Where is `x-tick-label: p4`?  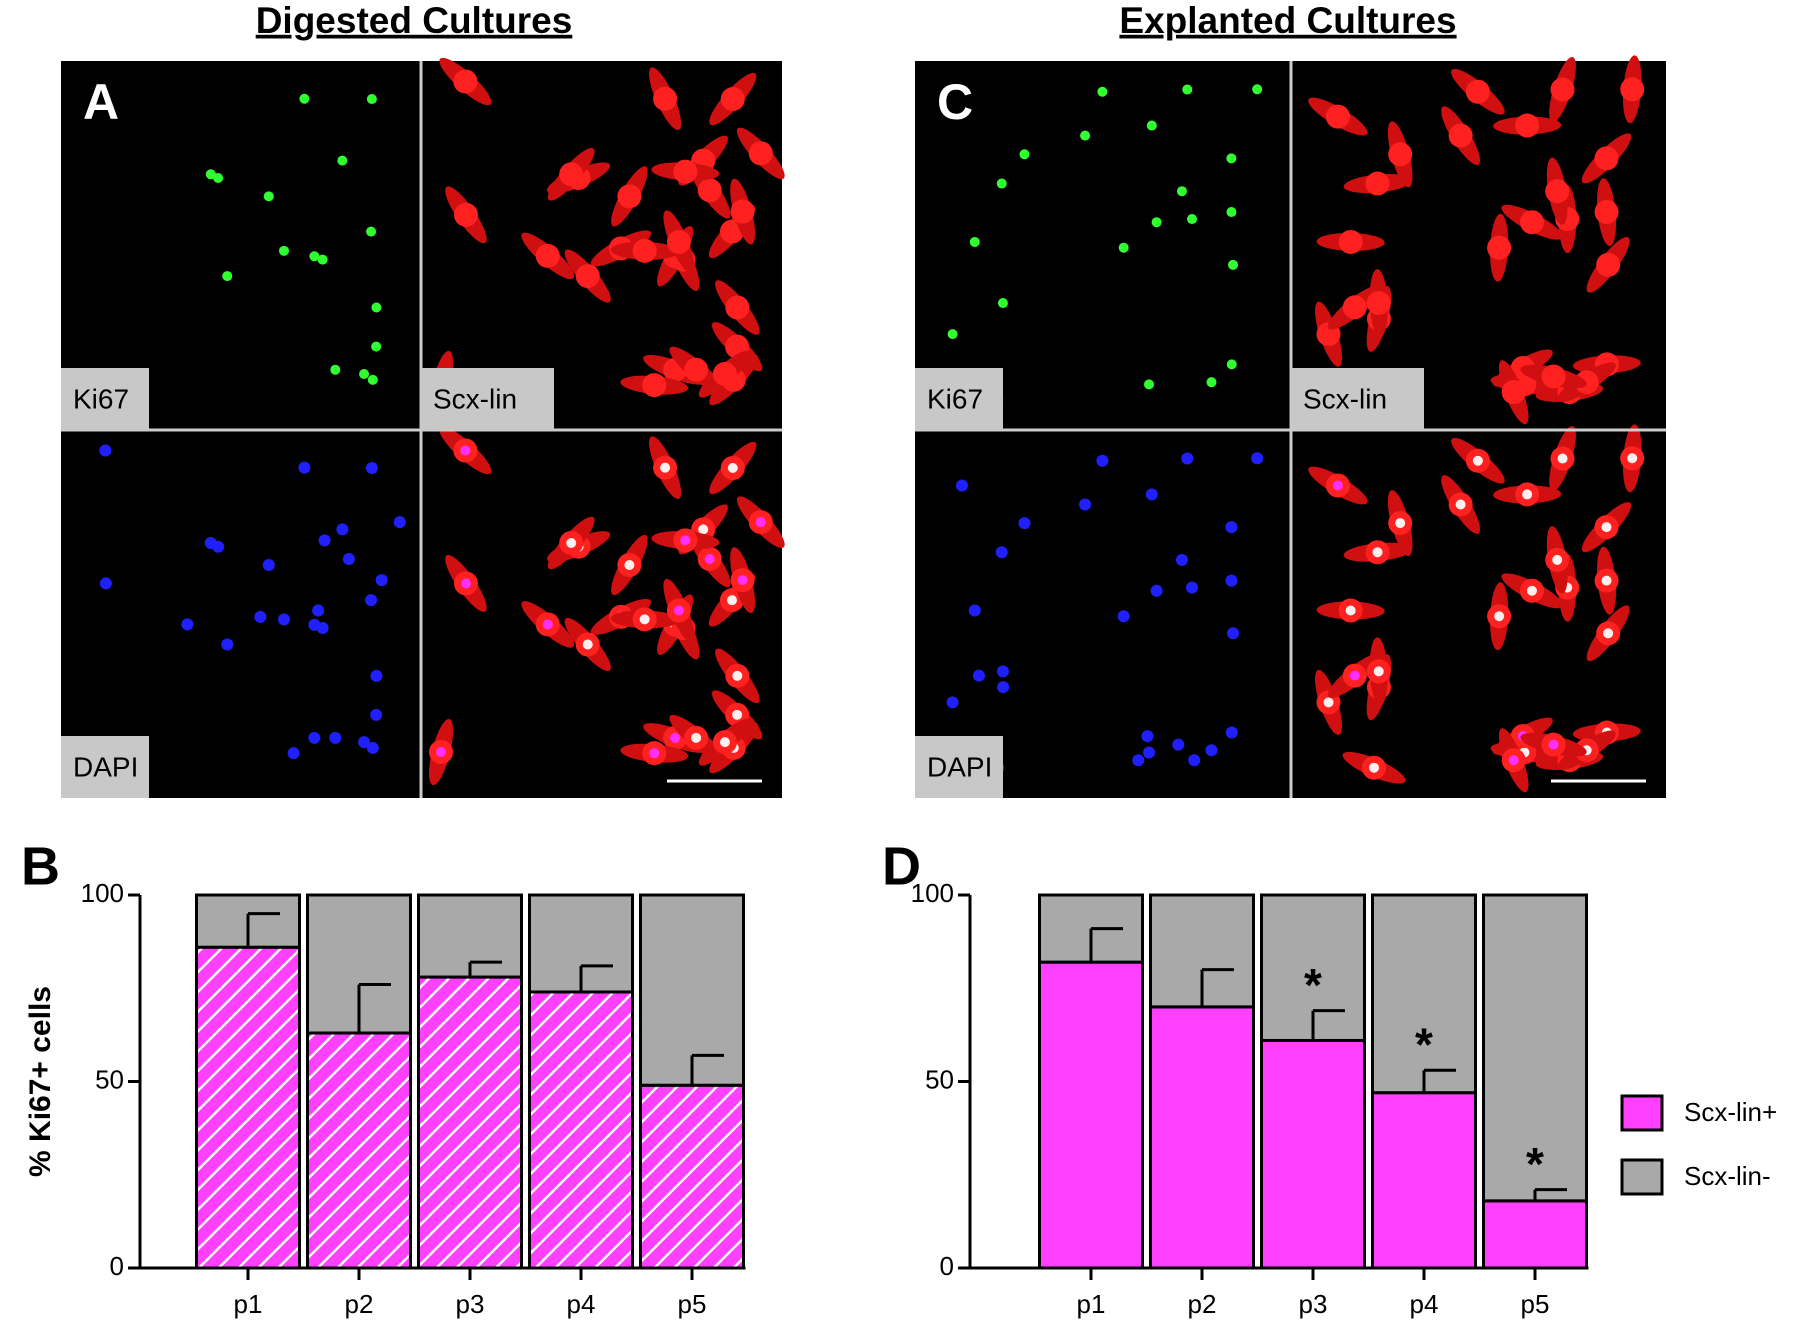
x-tick-label: p4 is located at coordinates (1424, 1304).